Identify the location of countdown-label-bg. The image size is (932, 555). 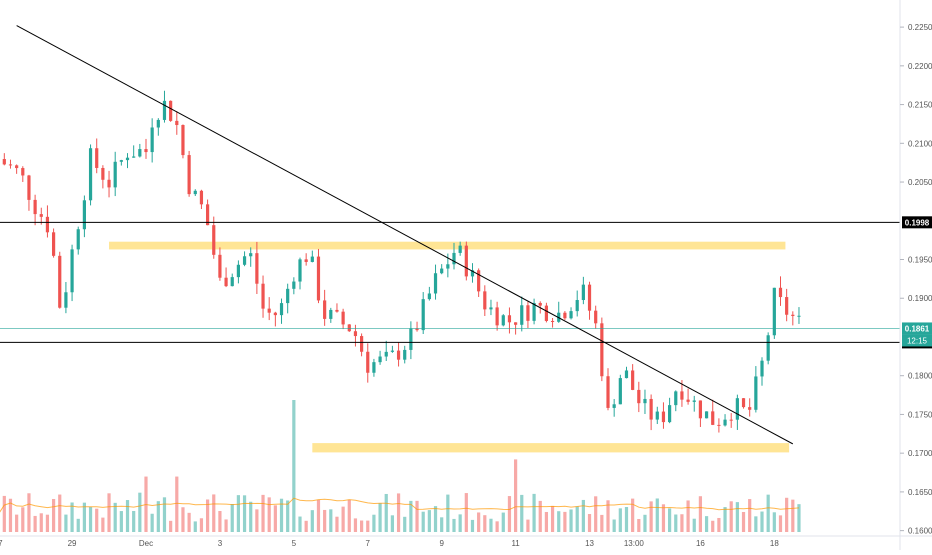
(917, 340).